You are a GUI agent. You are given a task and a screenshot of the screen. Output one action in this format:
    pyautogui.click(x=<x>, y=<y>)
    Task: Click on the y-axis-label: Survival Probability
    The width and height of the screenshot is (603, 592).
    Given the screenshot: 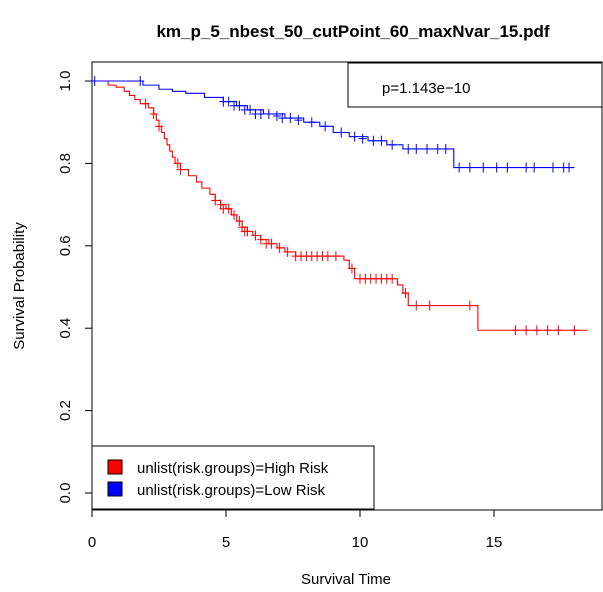 What is the action you would take?
    pyautogui.click(x=19, y=286)
    